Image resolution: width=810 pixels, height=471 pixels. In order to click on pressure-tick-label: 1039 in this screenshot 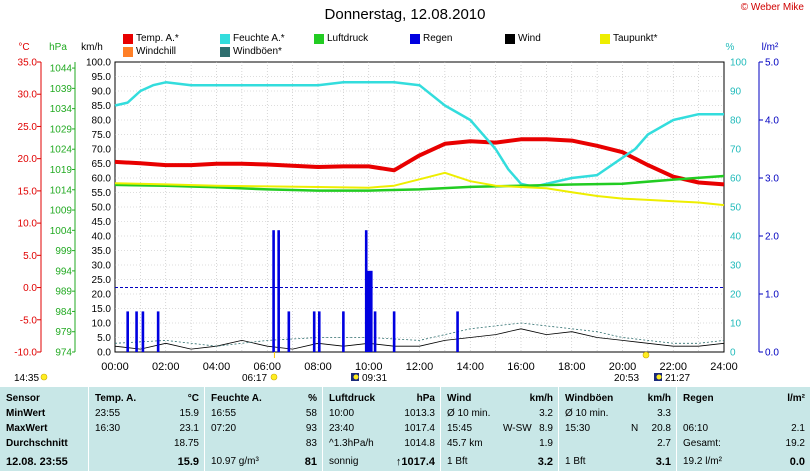, I will do `click(61, 89)`.